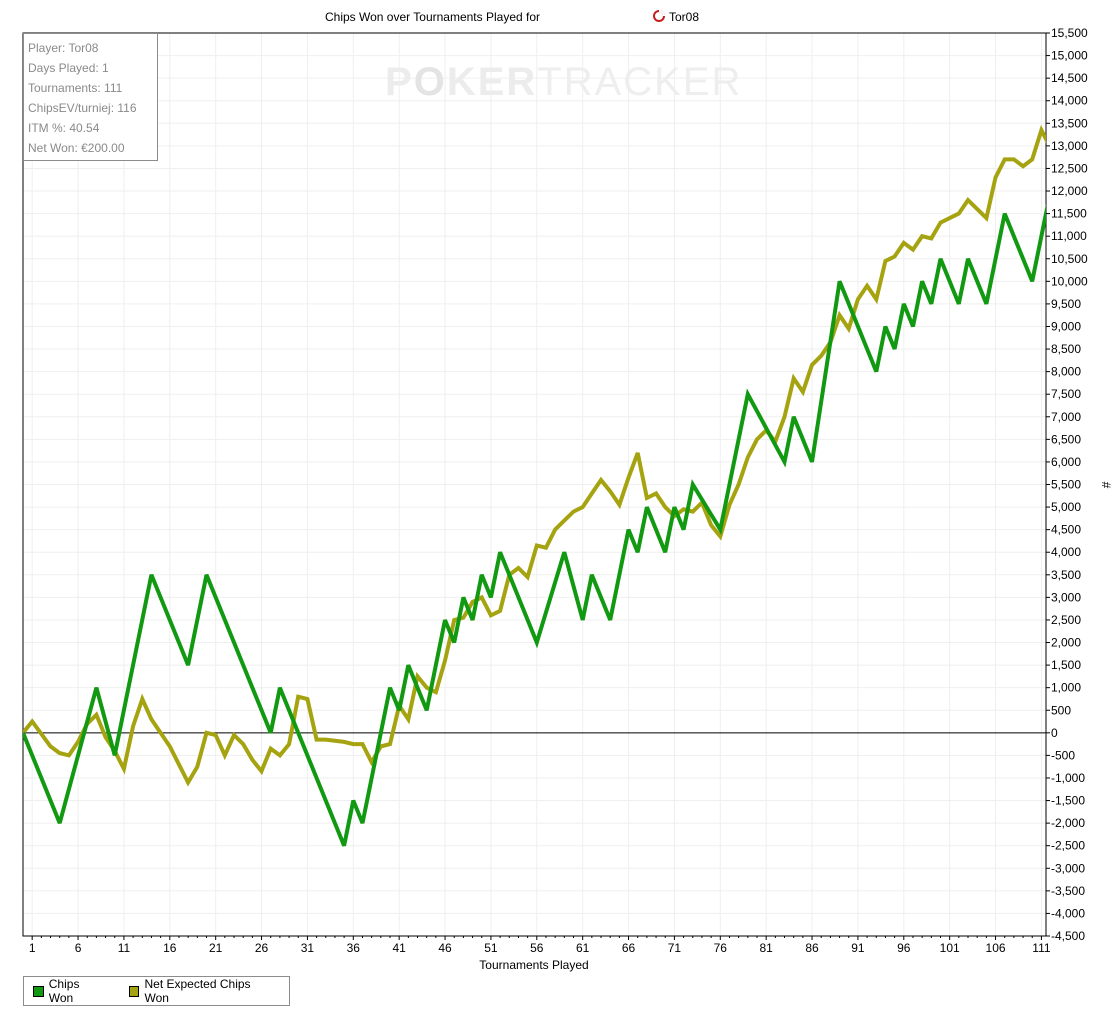  What do you see at coordinates (1069, 146) in the screenshot?
I see `y-tick-label: 13,000` at bounding box center [1069, 146].